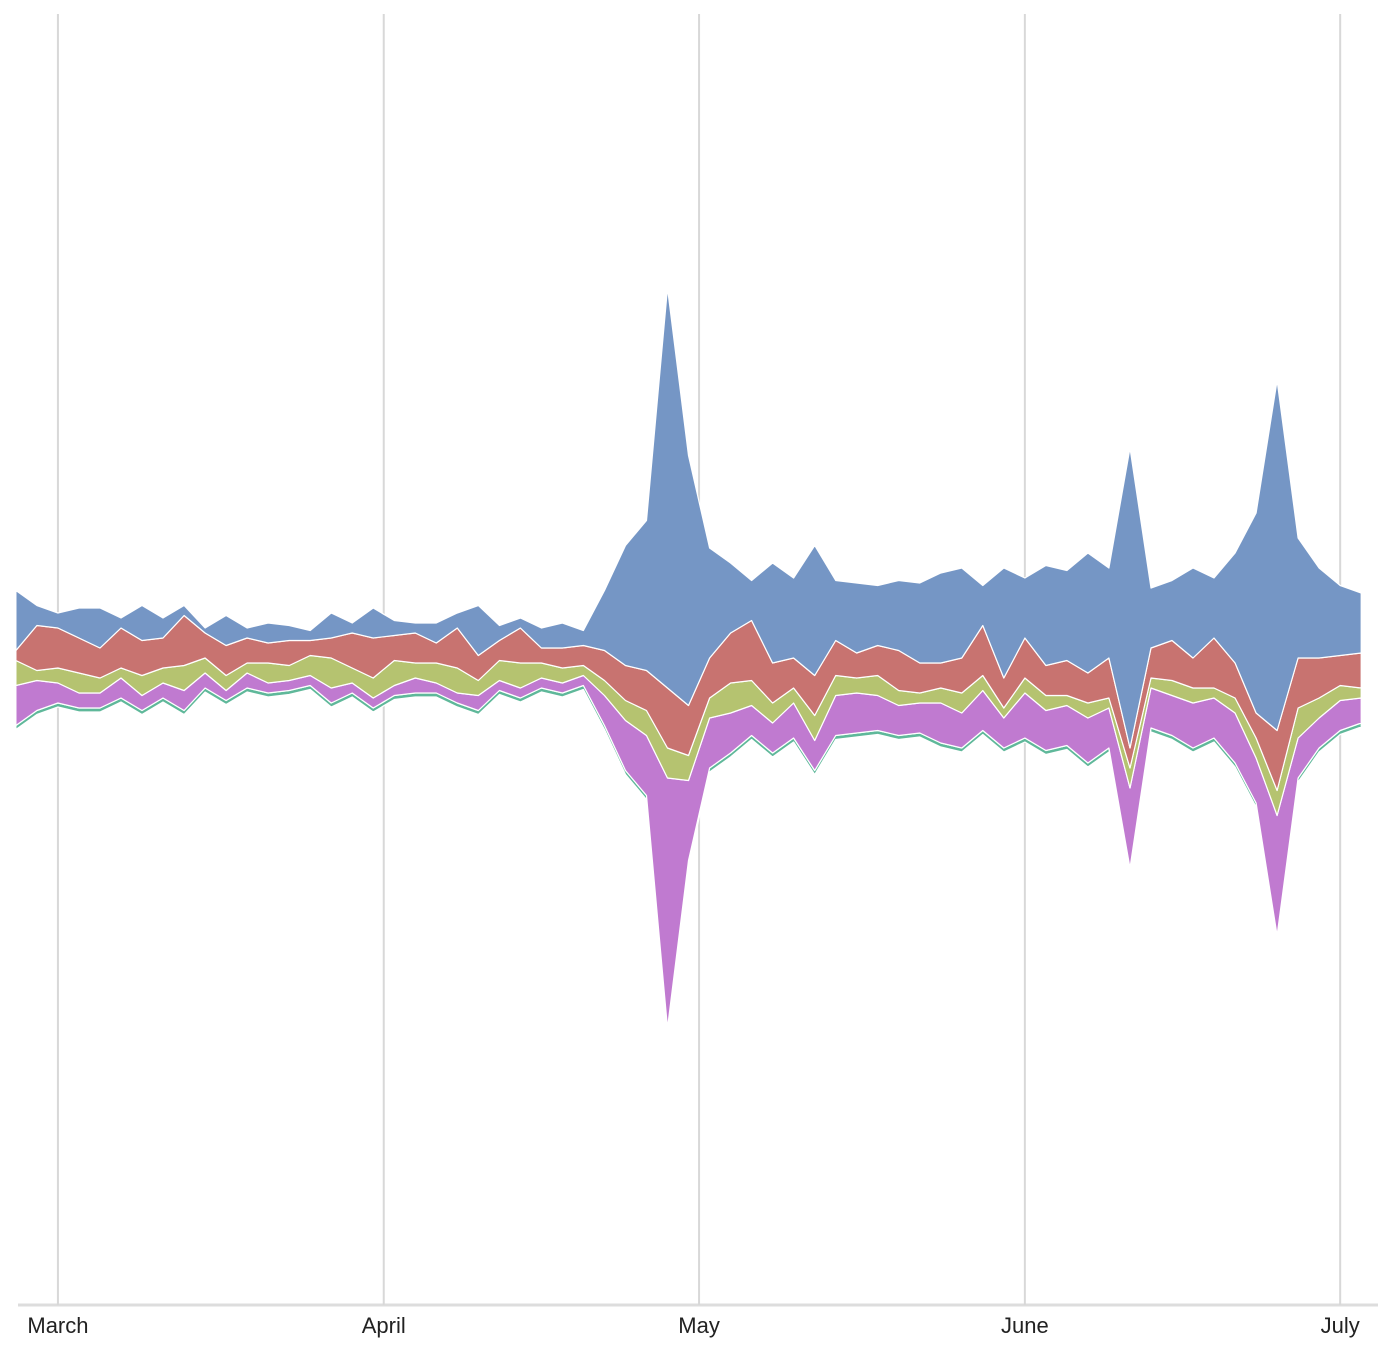  What do you see at coordinates (384, 1325) in the screenshot?
I see `x-tick-label: April` at bounding box center [384, 1325].